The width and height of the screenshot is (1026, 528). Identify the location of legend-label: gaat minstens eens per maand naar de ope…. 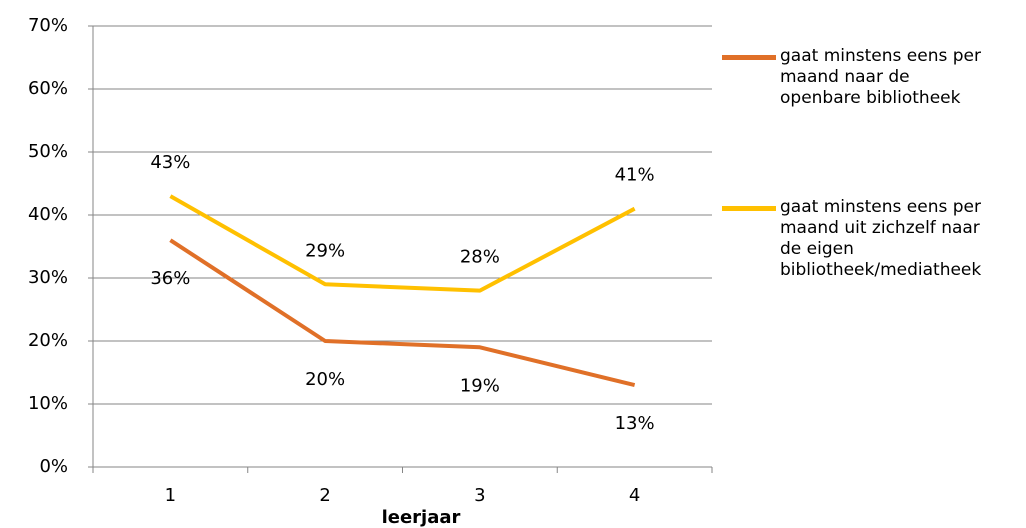
(880, 77).